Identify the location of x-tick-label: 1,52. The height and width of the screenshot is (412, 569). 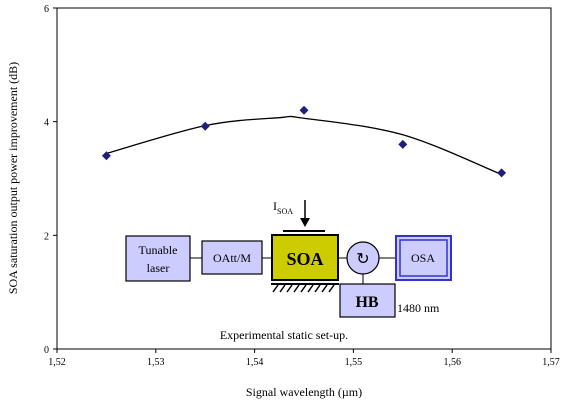
(57, 362).